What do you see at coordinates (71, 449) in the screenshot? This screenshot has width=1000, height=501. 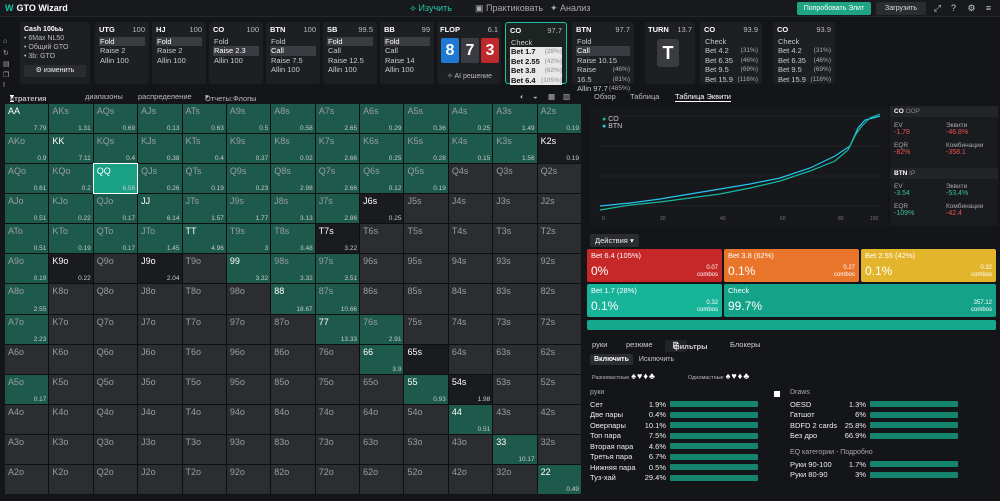 I see `hand-cell-k3o: K3o` at bounding box center [71, 449].